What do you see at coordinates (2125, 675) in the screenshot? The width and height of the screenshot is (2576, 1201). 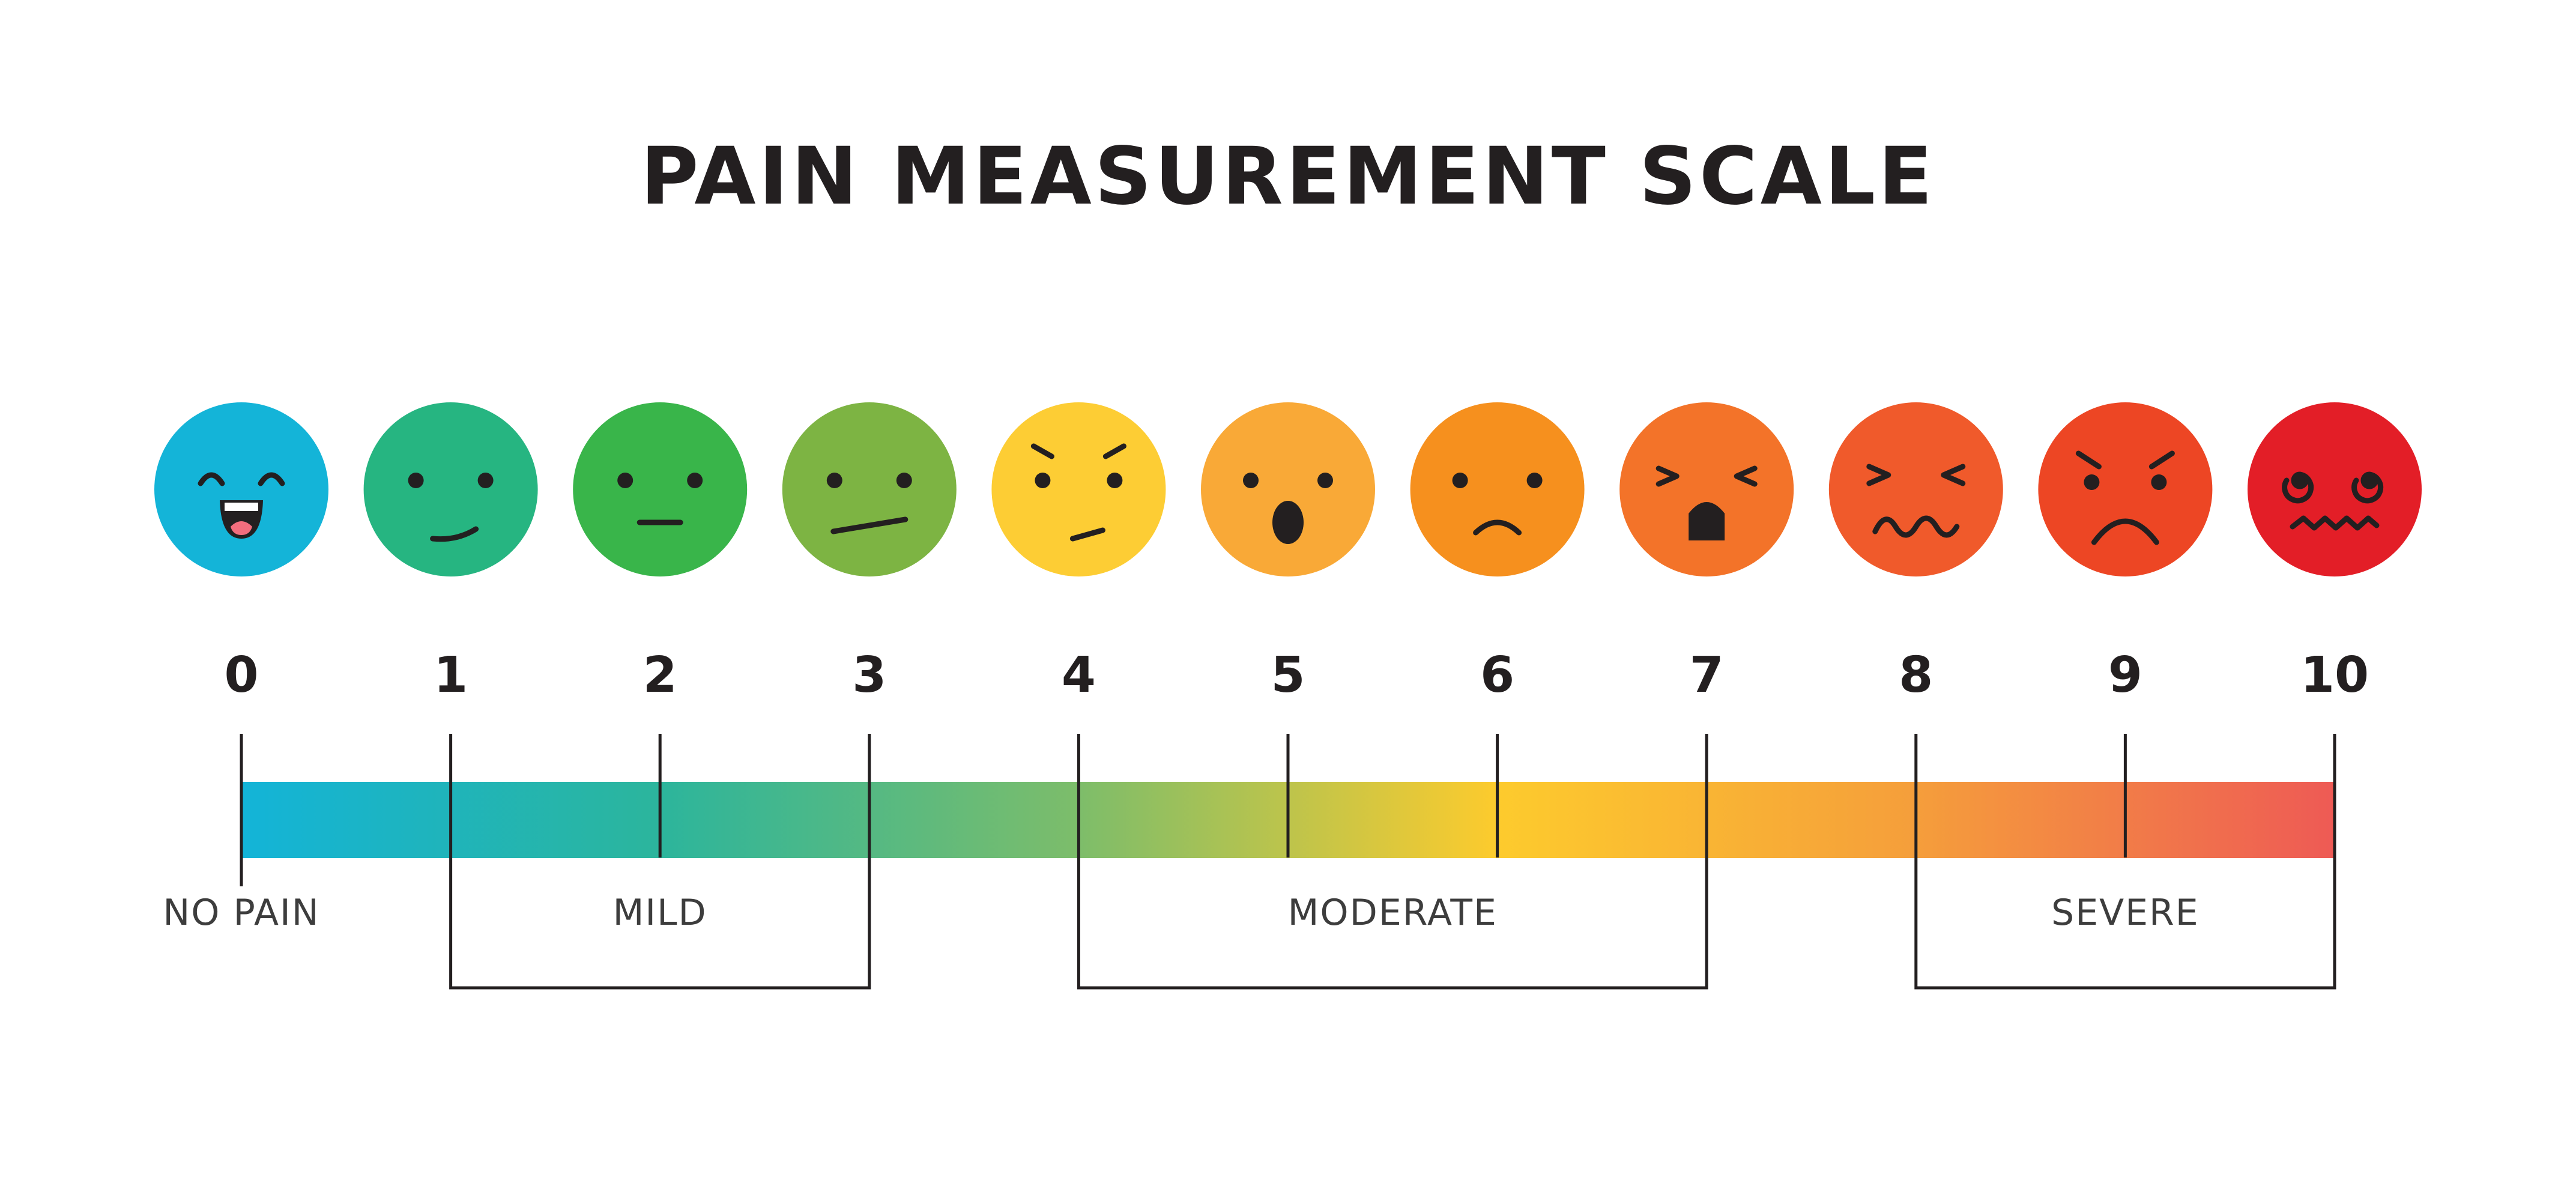 I see `scale-number: 9` at bounding box center [2125, 675].